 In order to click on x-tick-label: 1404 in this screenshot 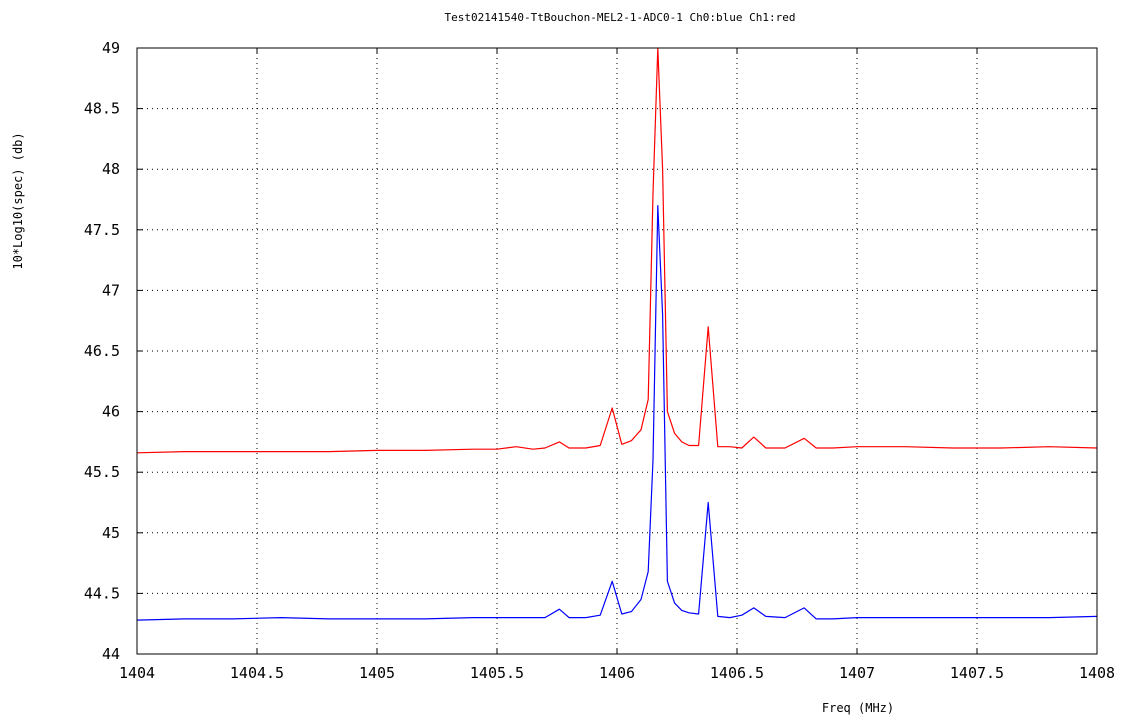, I will do `click(137, 673)`.